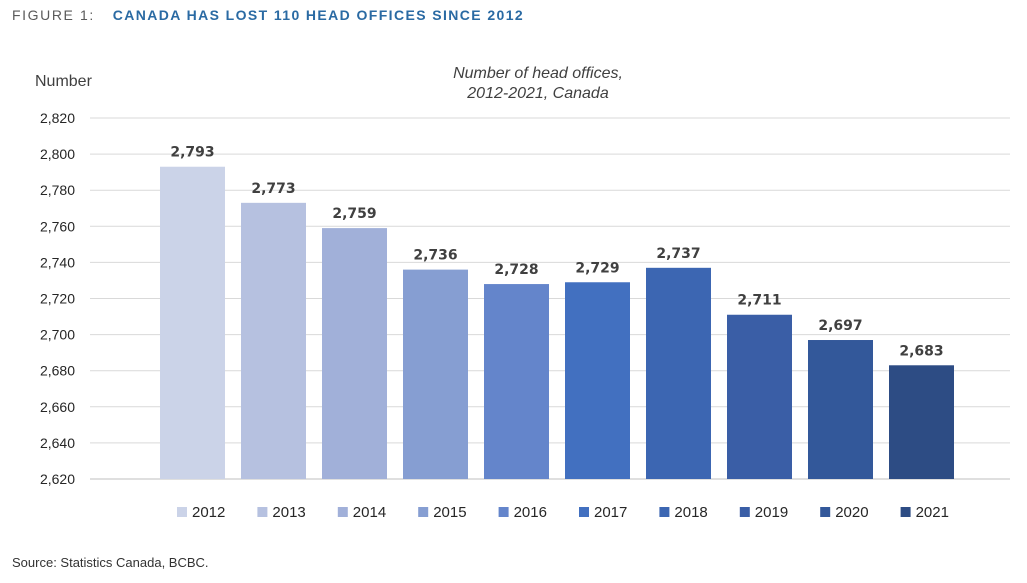 The width and height of the screenshot is (1027, 583). Describe the element at coordinates (538, 73) in the screenshot. I see `chart-title: Number of head offices,` at that location.